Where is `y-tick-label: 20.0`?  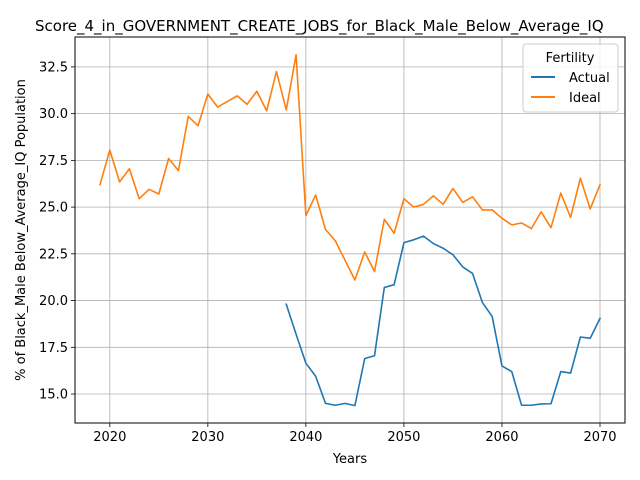 y-tick-label: 20.0 is located at coordinates (53, 301).